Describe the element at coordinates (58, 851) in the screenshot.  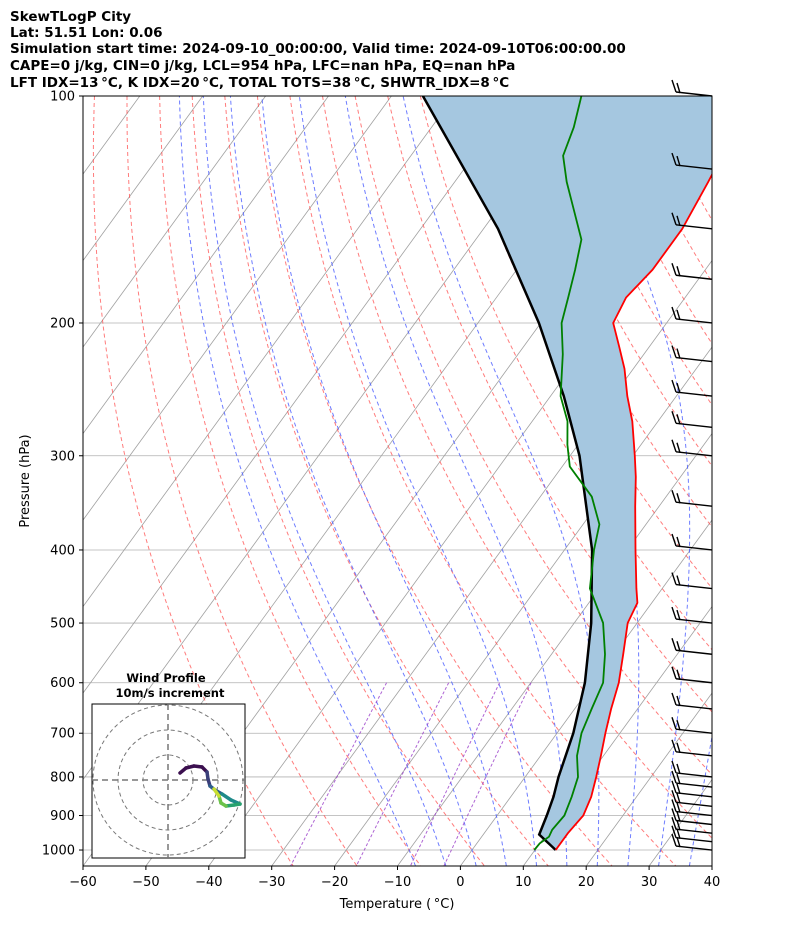
I see `y-tick-label: 1000` at that location.